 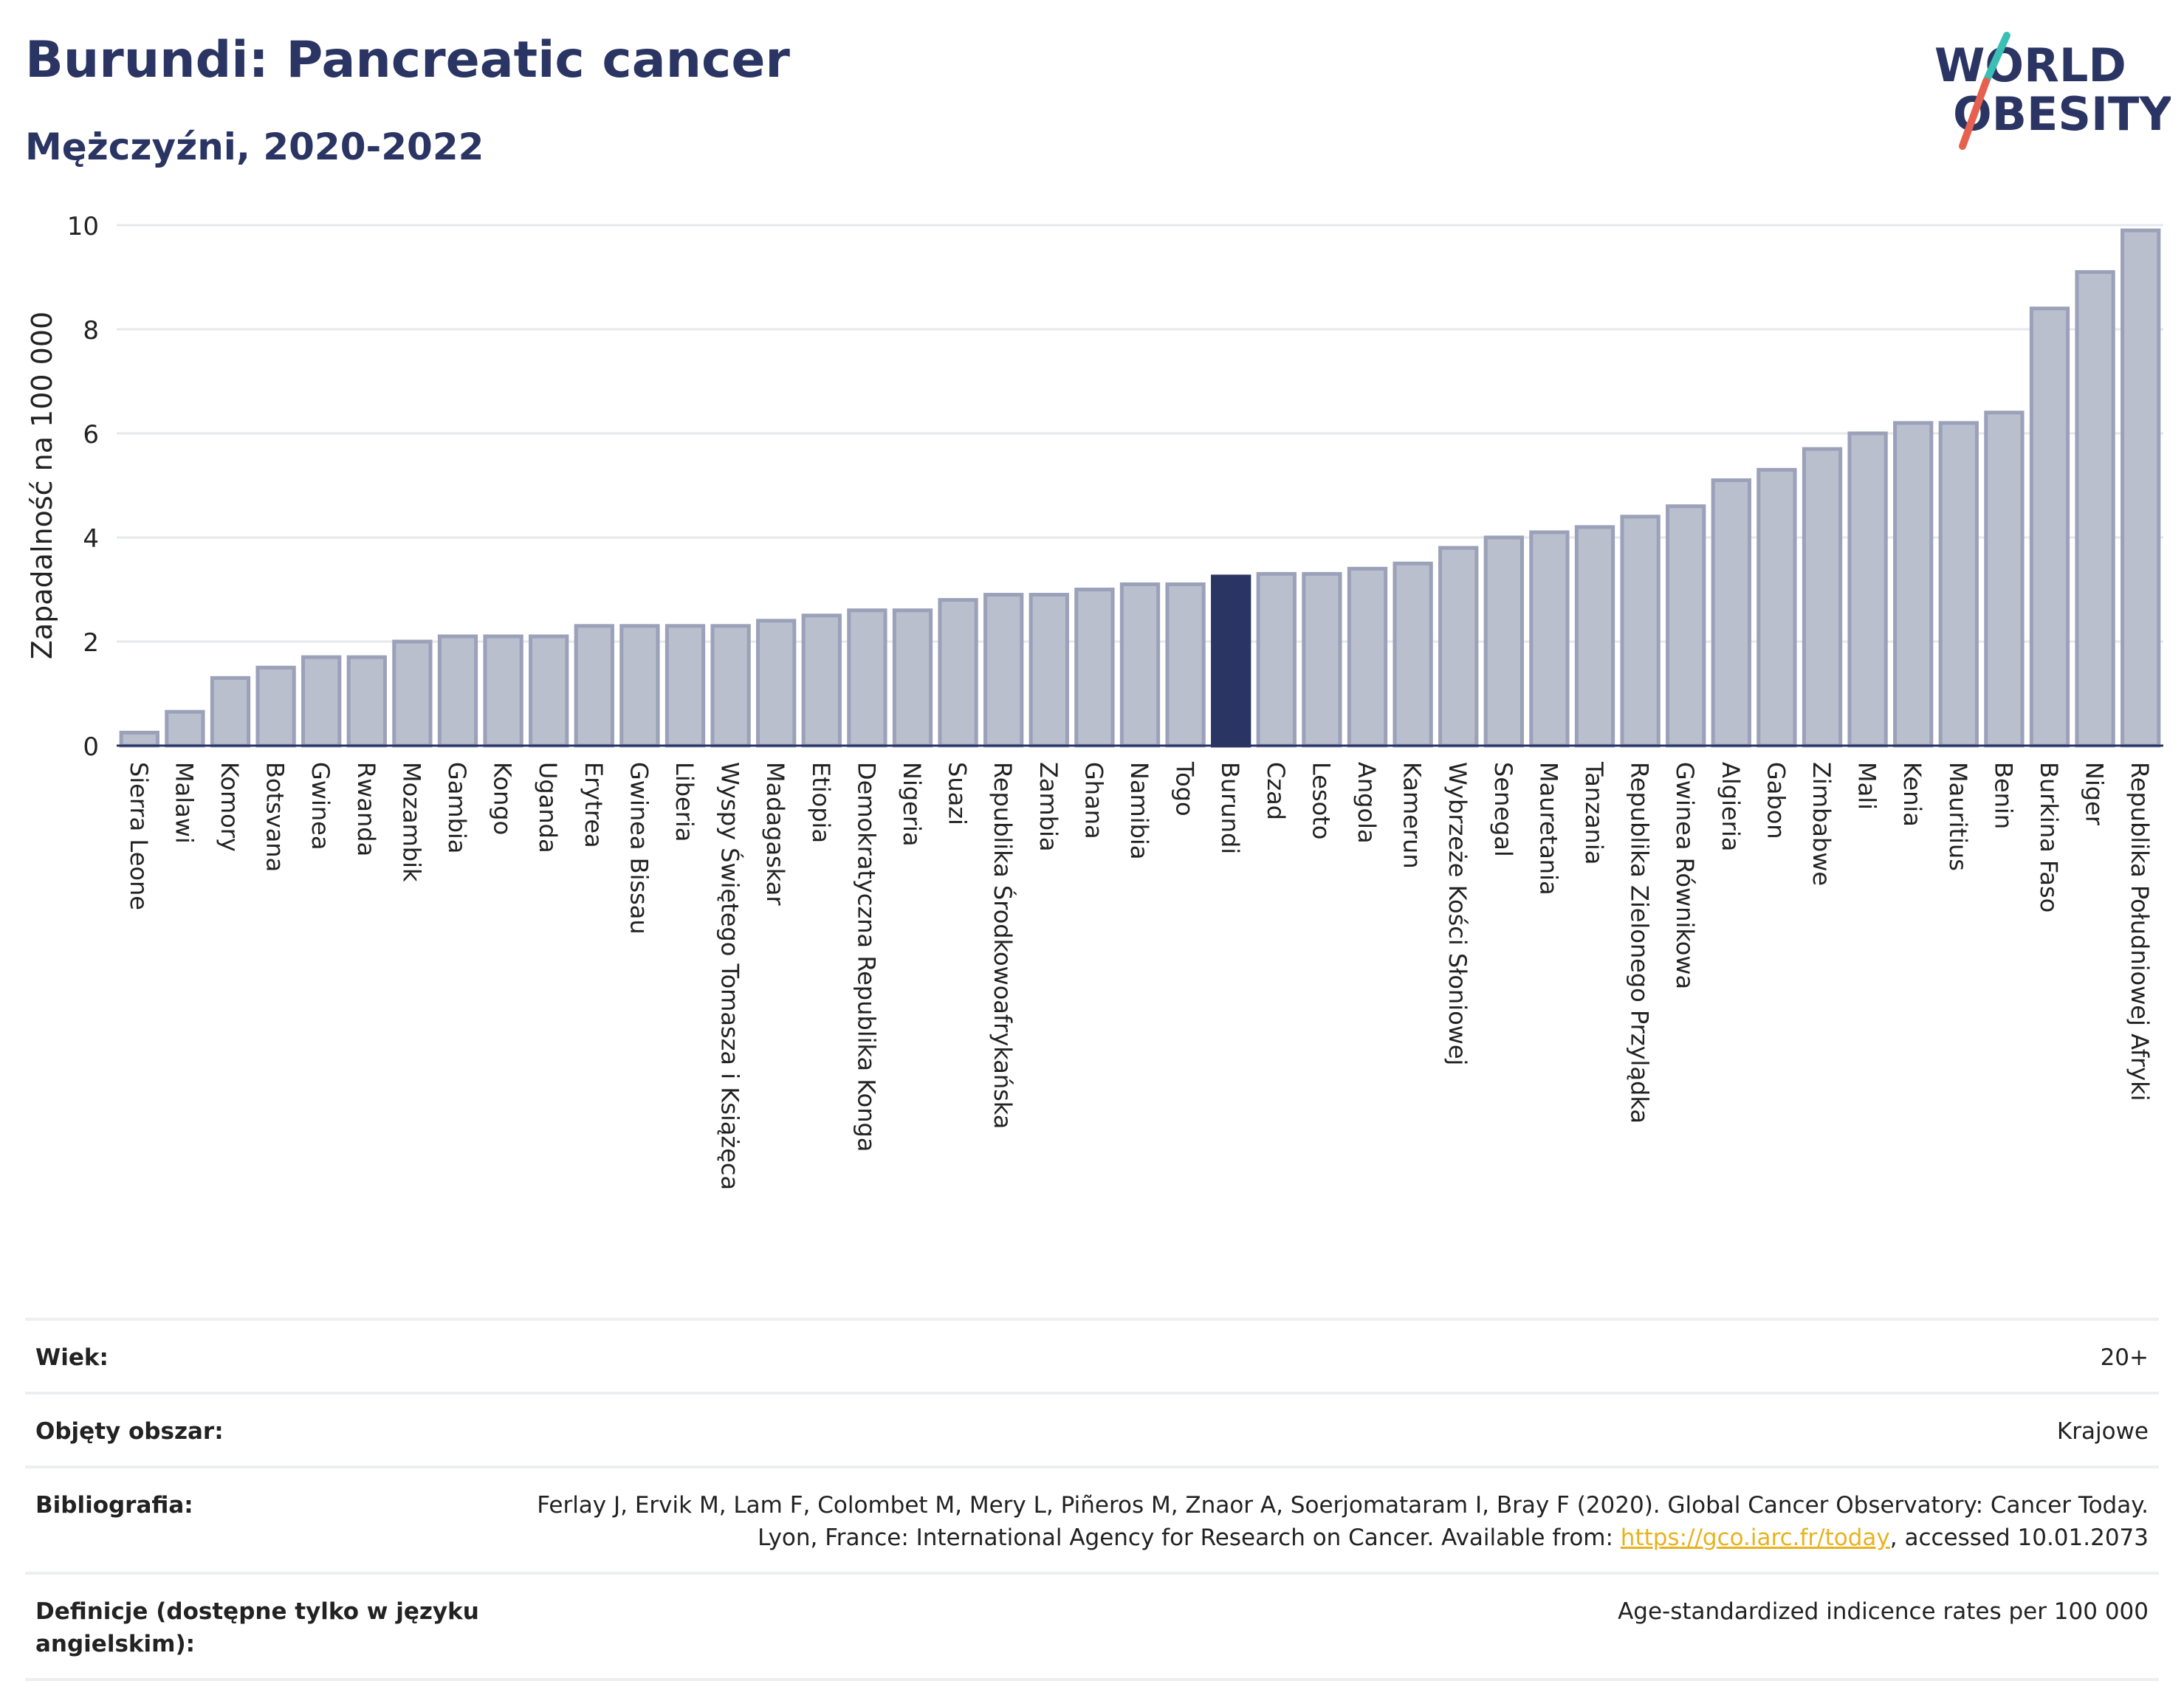 What do you see at coordinates (1503, 810) in the screenshot?
I see `x-tick-label: Senegal` at bounding box center [1503, 810].